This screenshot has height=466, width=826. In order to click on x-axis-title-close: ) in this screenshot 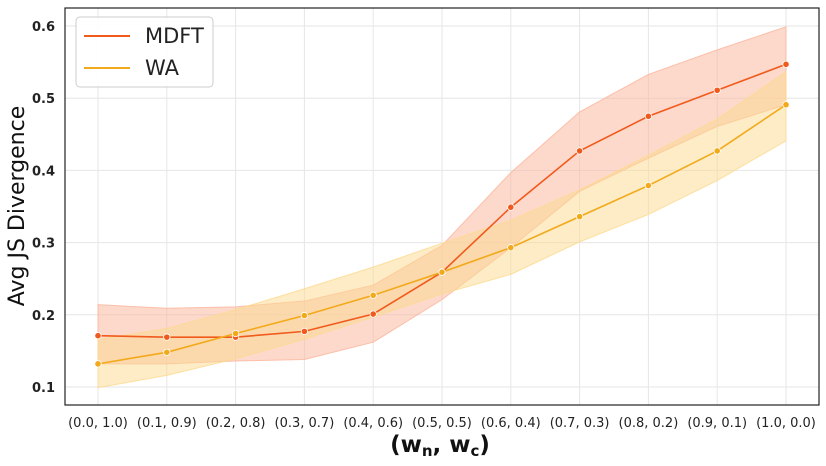, I will do `click(484, 445)`.